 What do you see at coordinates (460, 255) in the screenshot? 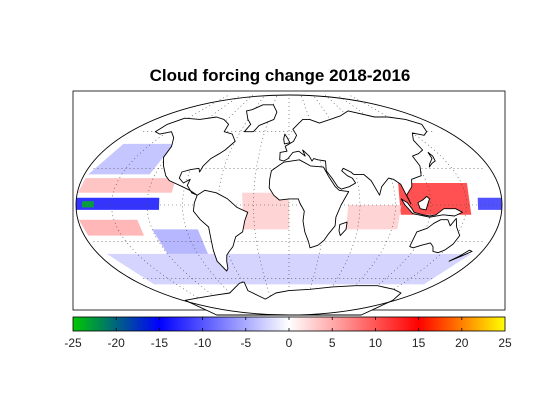
I see `landmass-new-zealand` at bounding box center [460, 255].